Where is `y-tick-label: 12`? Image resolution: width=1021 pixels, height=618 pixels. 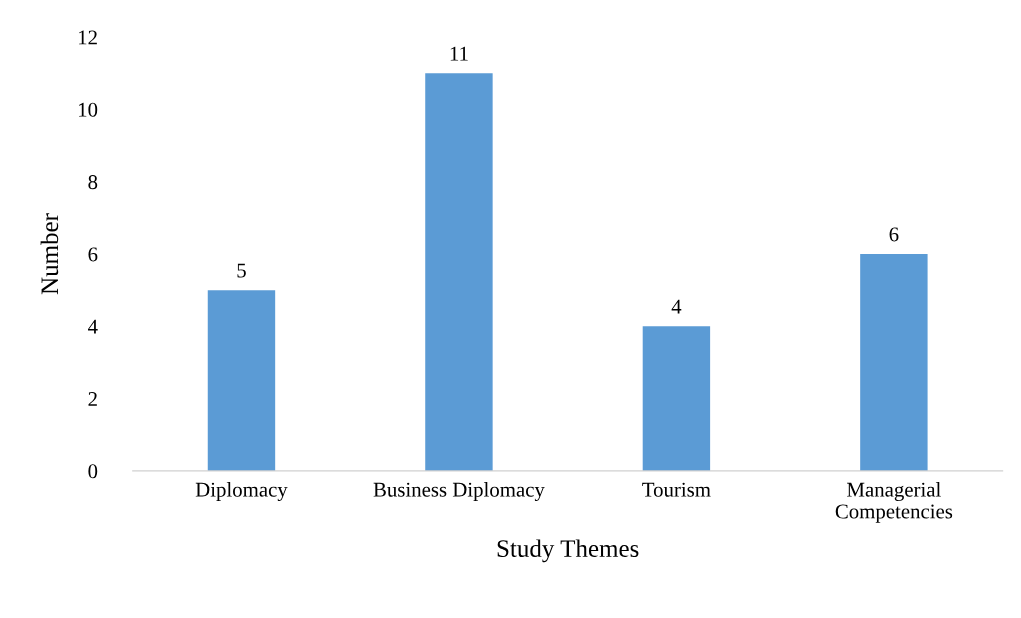 y-tick-label: 12 is located at coordinates (88, 37).